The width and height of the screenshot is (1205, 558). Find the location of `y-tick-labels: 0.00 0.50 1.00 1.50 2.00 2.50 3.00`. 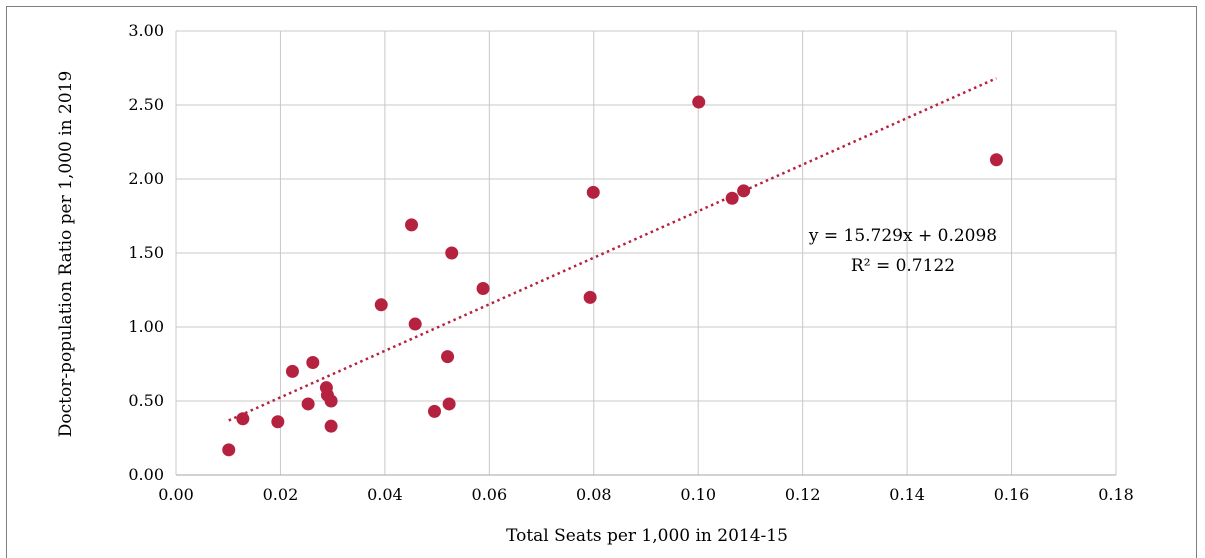

y-tick-labels: 0.00 0.50 1.00 1.50 2.00 2.50 3.00 is located at coordinates (146, 252).